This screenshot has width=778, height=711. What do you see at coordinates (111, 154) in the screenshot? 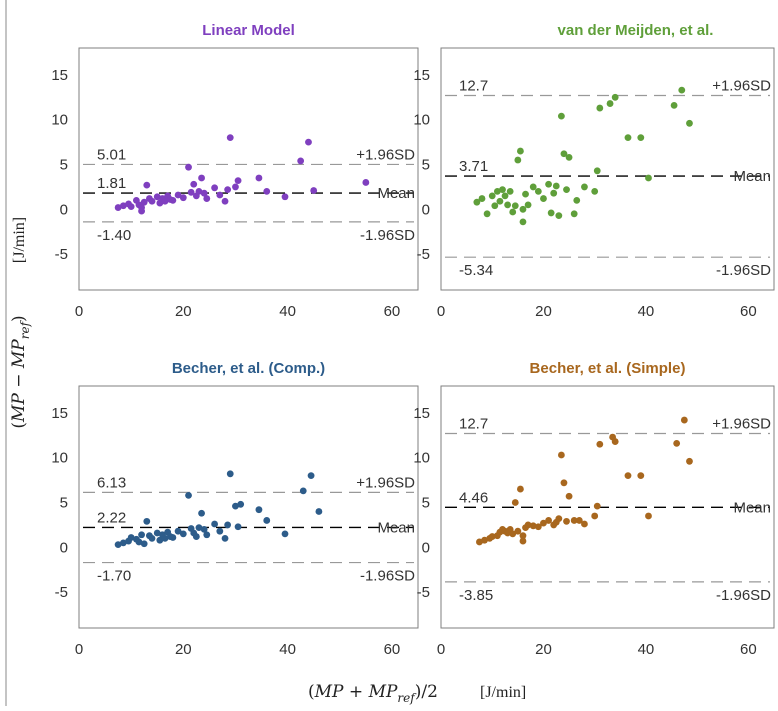
I see `ref-value-label: 5.01` at bounding box center [111, 154].